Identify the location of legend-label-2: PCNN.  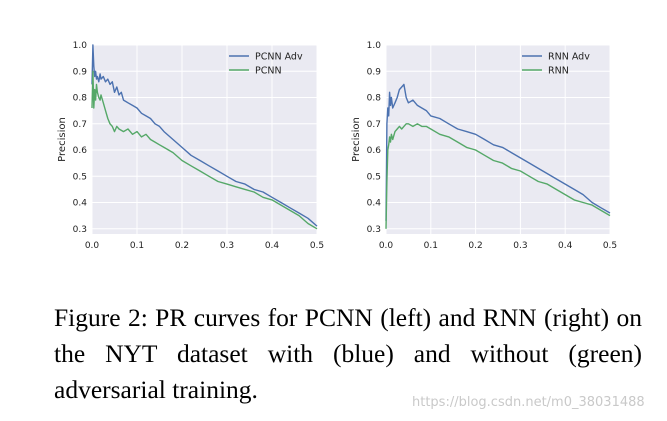
(268, 71).